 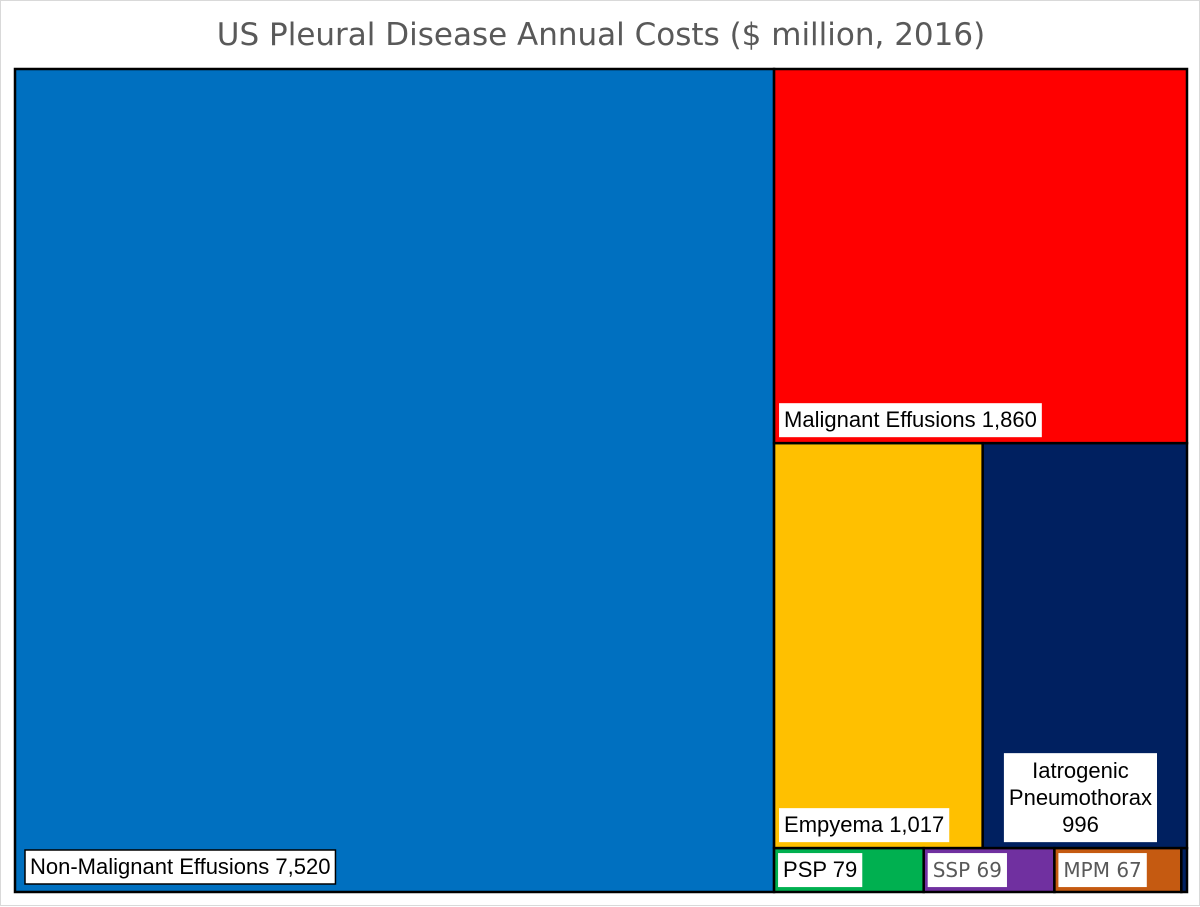 What do you see at coordinates (1184, 870) in the screenshot?
I see `tile-other` at bounding box center [1184, 870].